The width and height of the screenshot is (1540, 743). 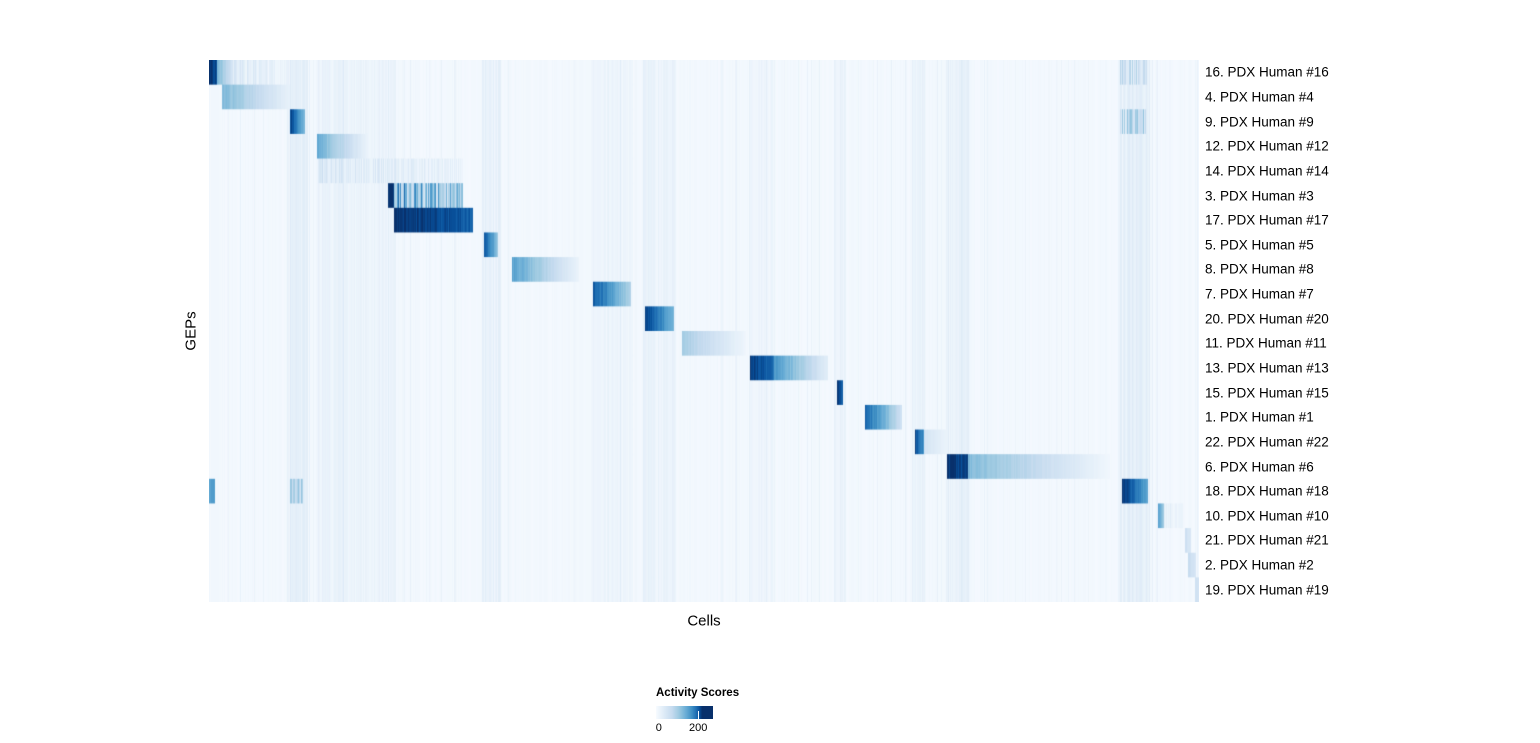 I want to click on row-label: 10. PDX Human #10, so click(x=1267, y=516).